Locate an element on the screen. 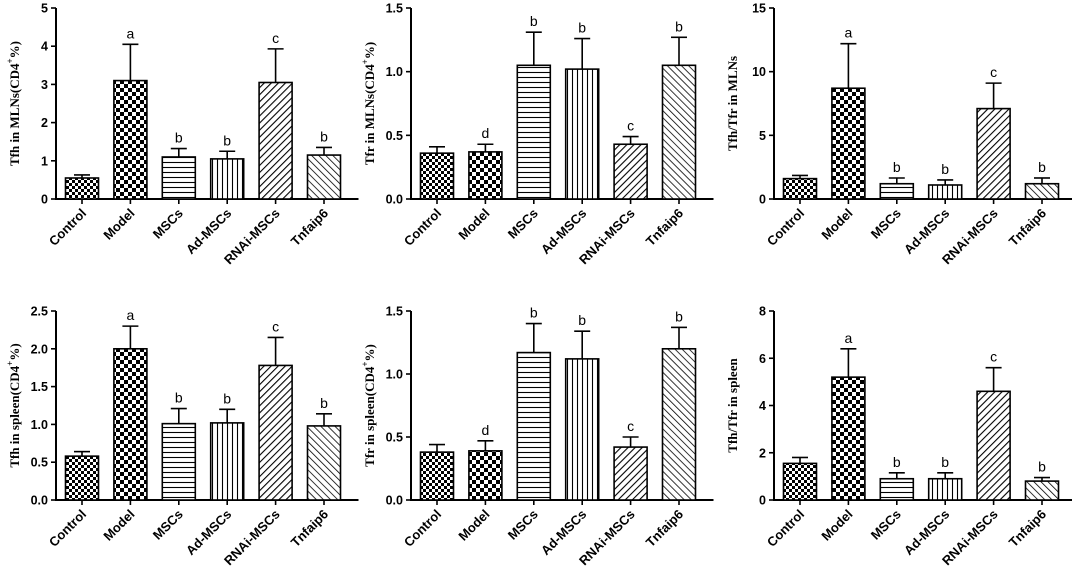 The width and height of the screenshot is (1072, 579). y-tick-label: 1.0 is located at coordinates (394, 72).